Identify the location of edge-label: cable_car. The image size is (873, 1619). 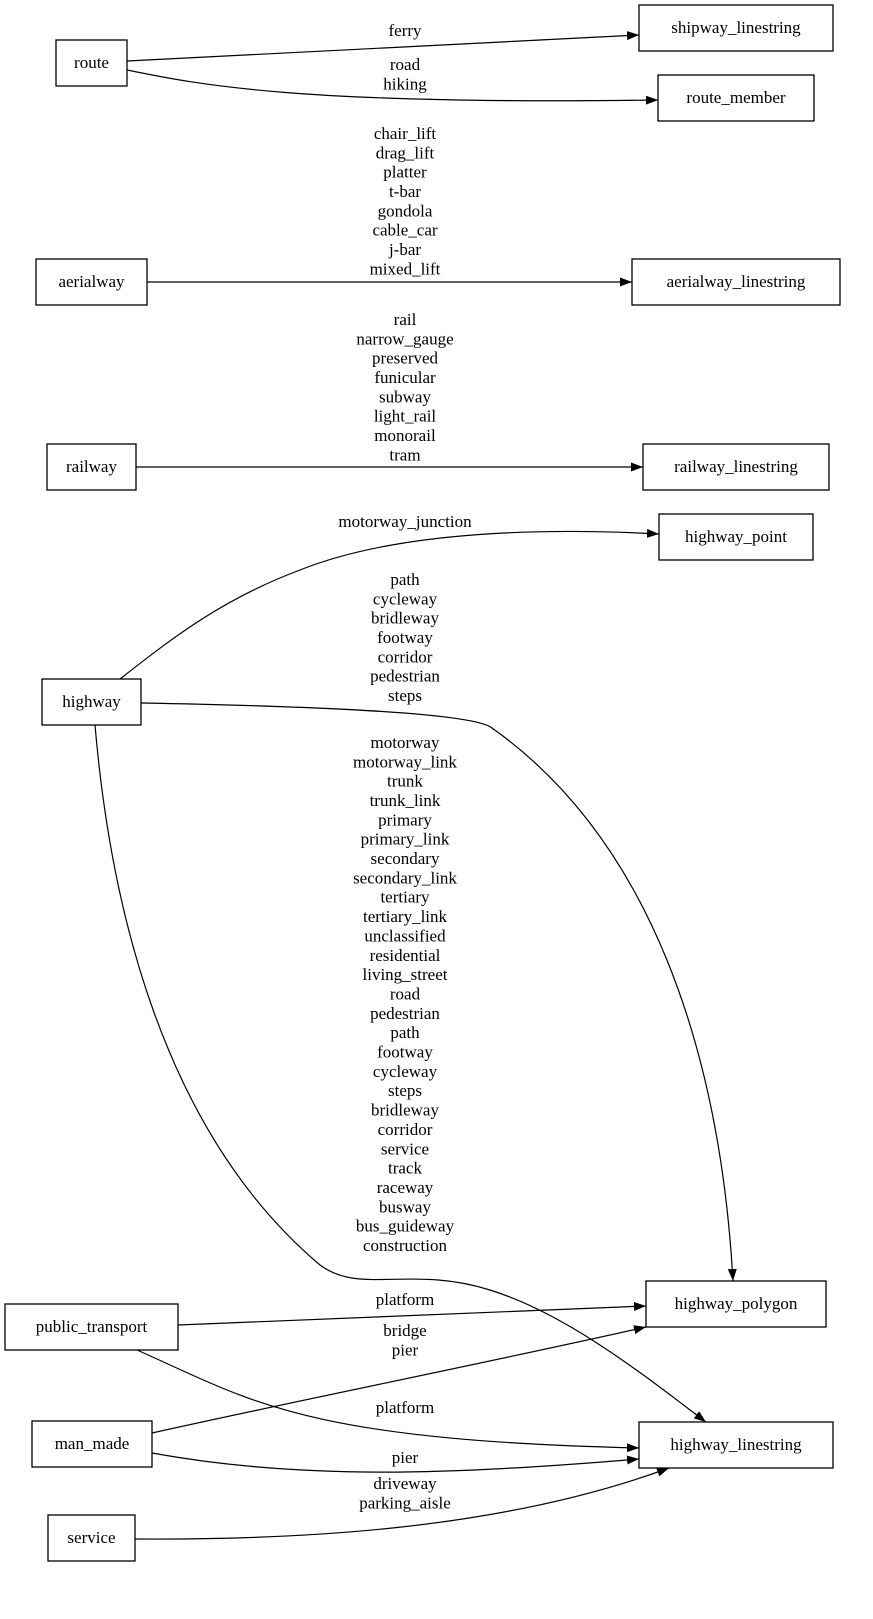
(404, 230).